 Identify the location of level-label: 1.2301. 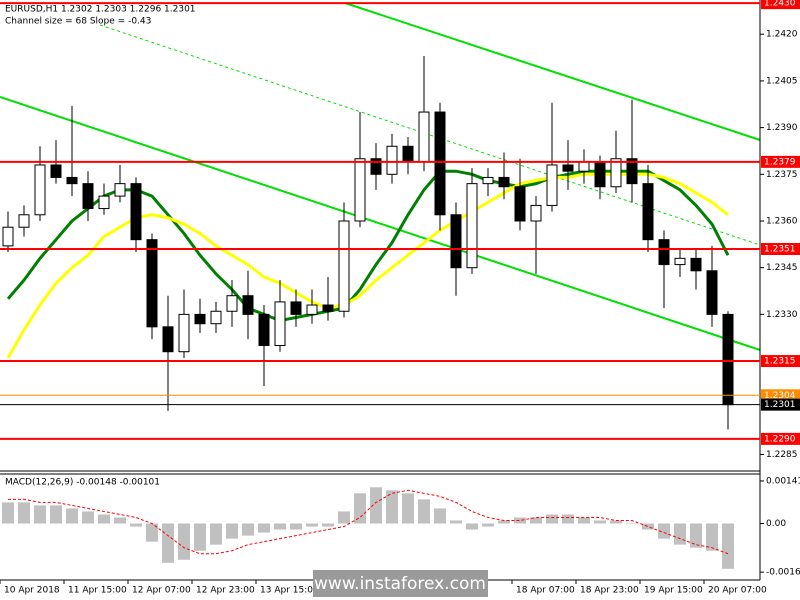
(780, 405).